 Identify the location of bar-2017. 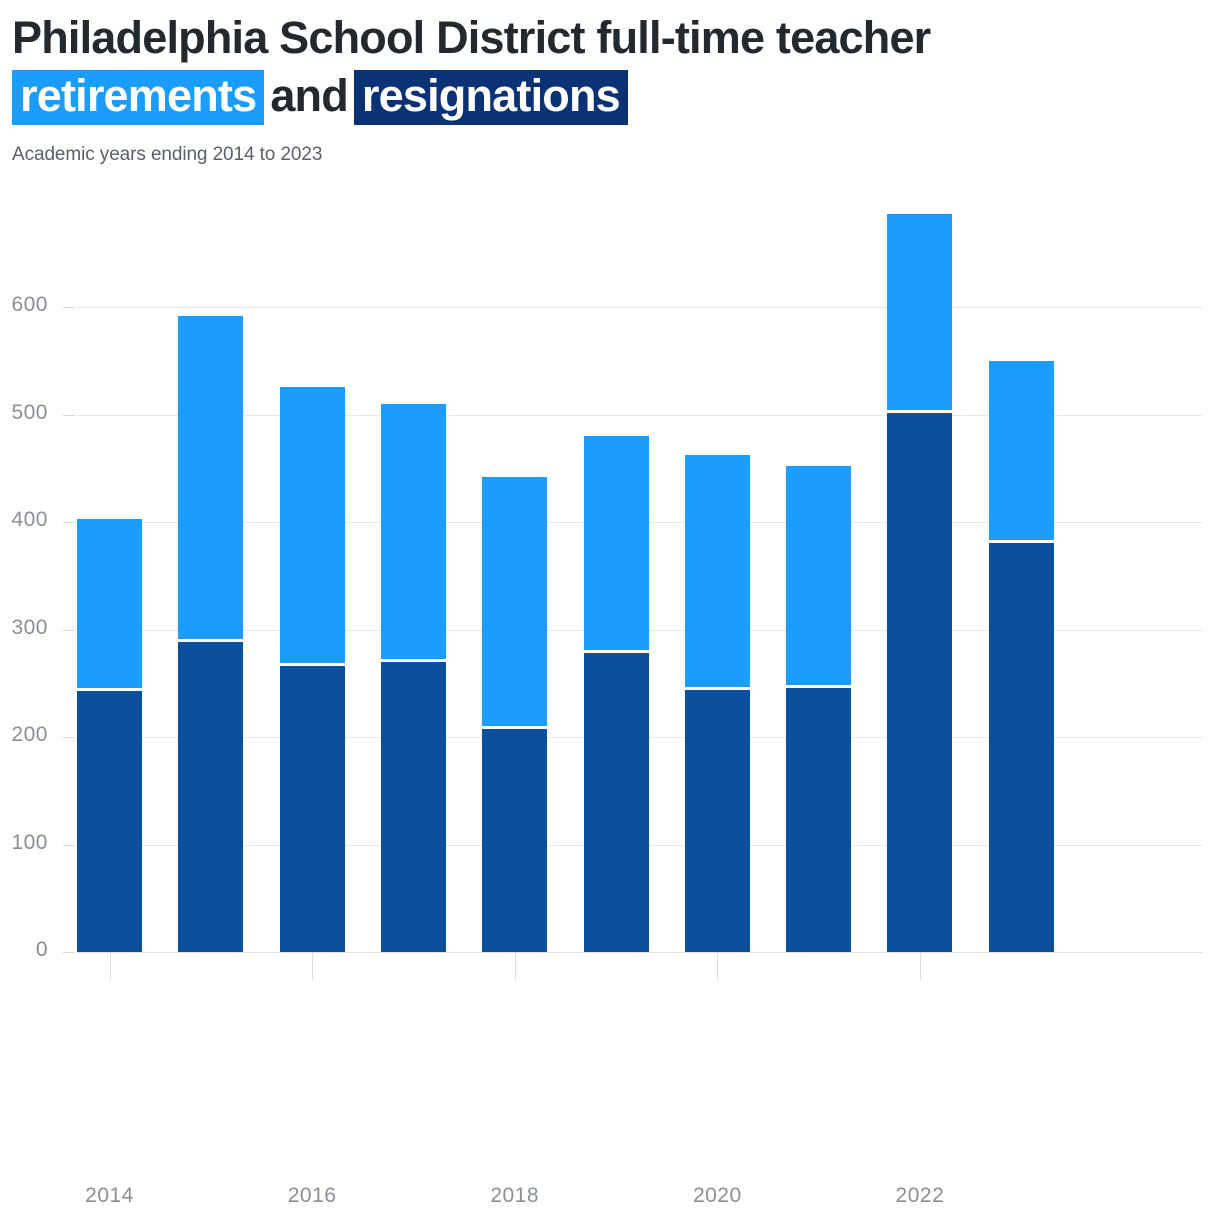
(413, 678).